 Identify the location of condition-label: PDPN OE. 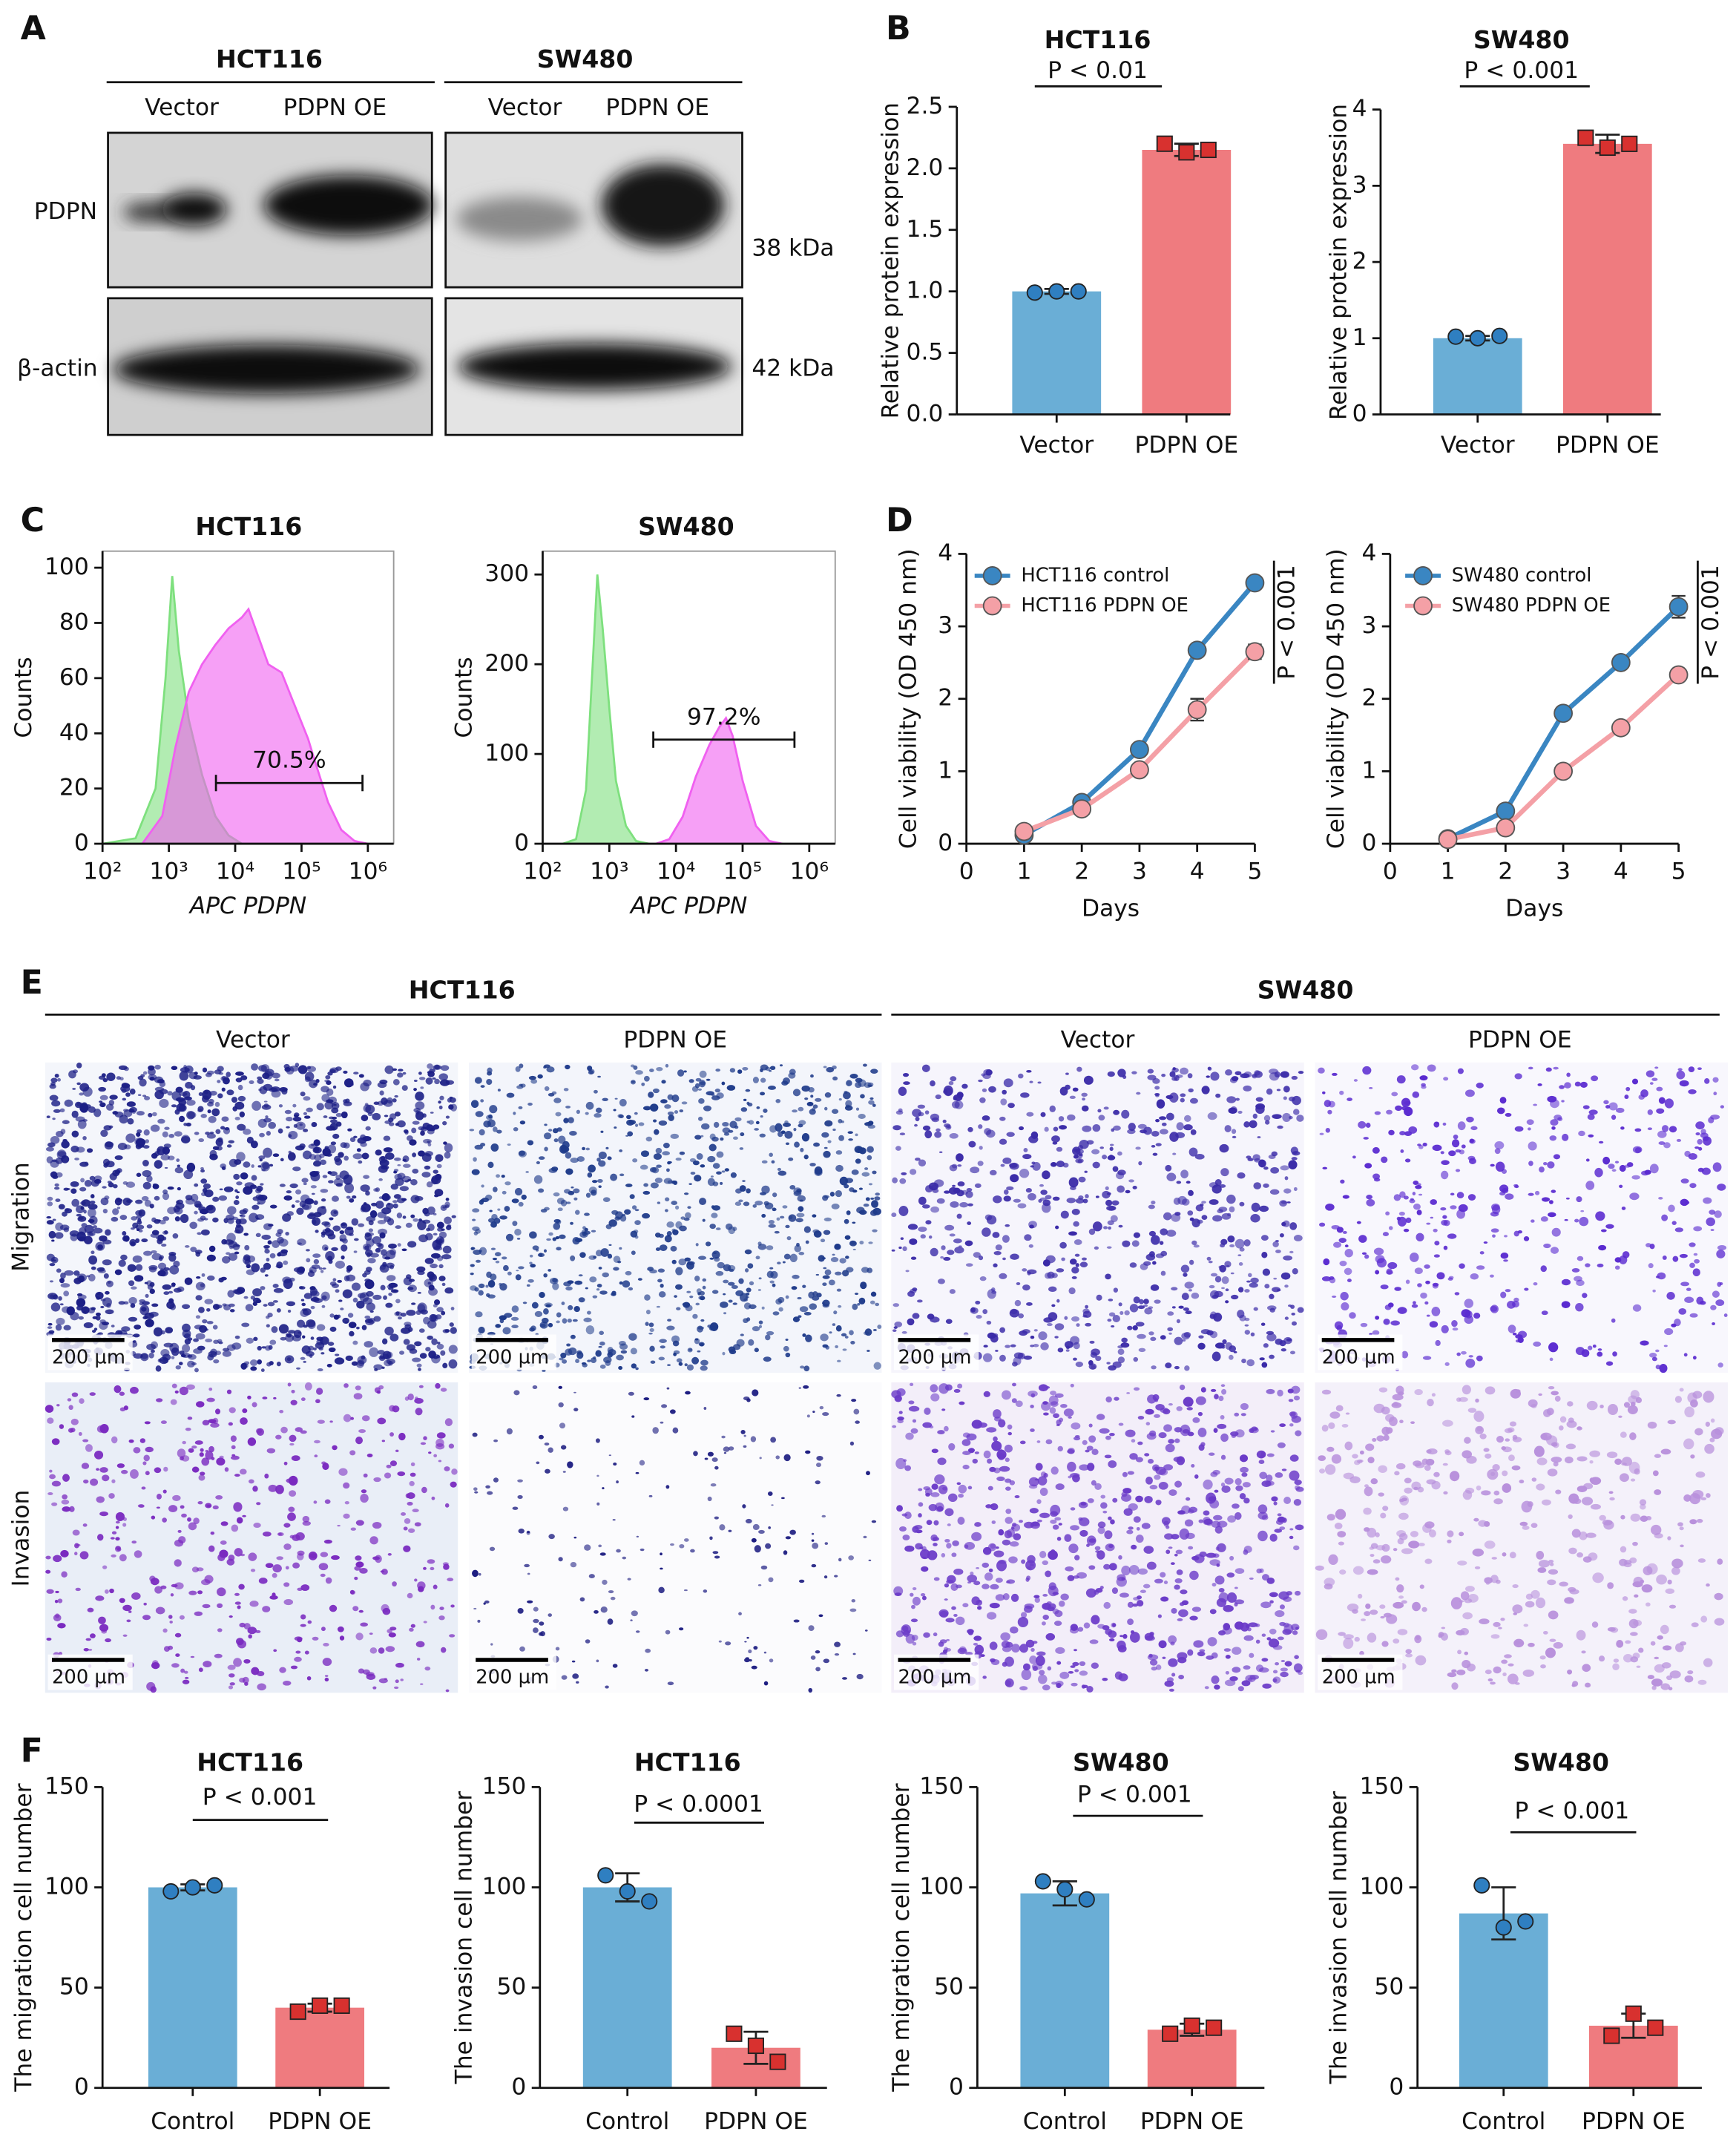
(1520, 1039).